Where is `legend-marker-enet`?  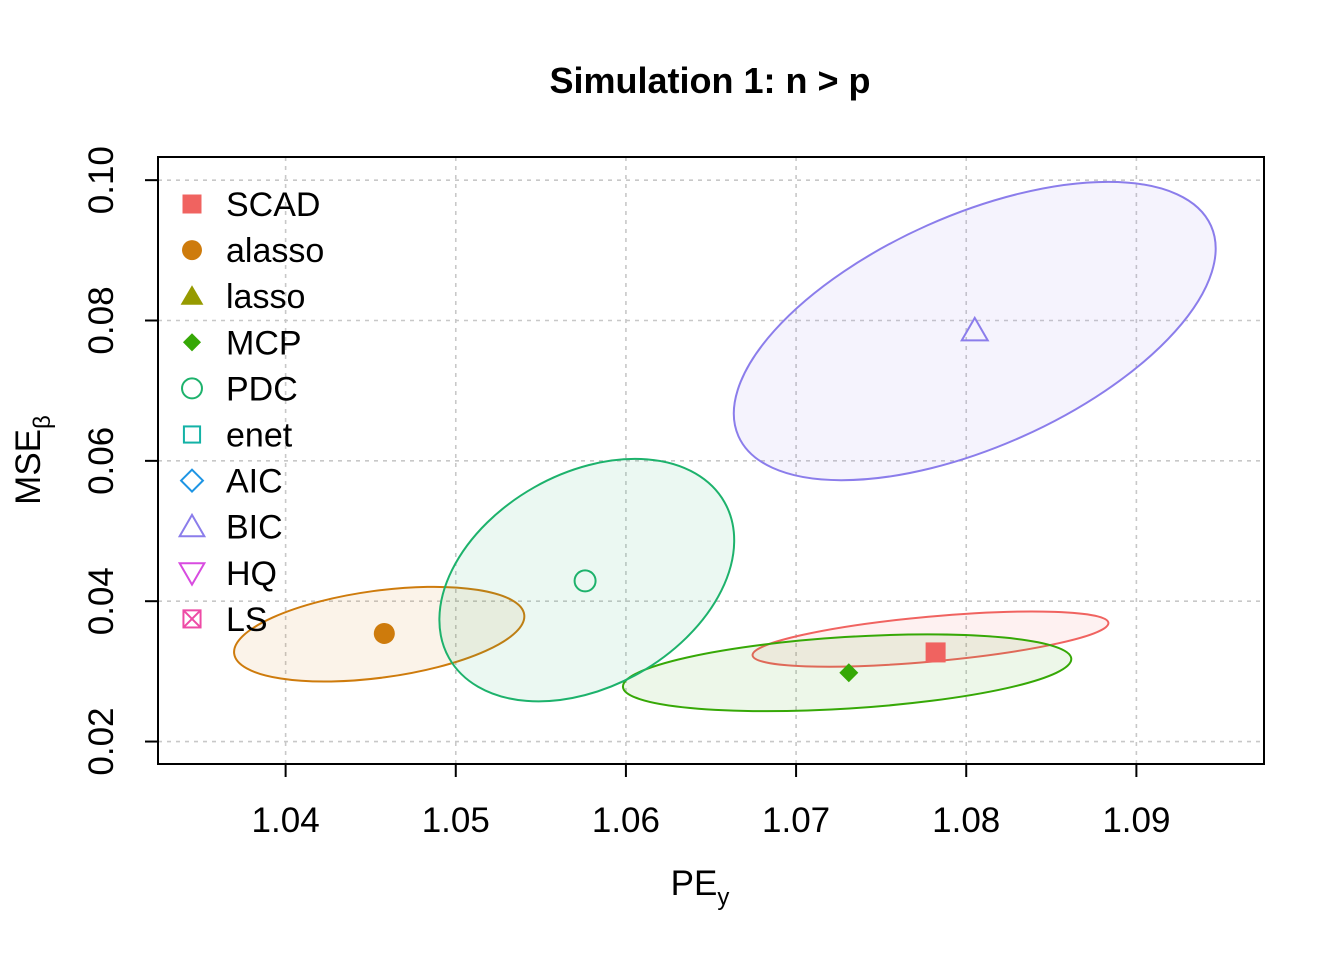 legend-marker-enet is located at coordinates (192, 434).